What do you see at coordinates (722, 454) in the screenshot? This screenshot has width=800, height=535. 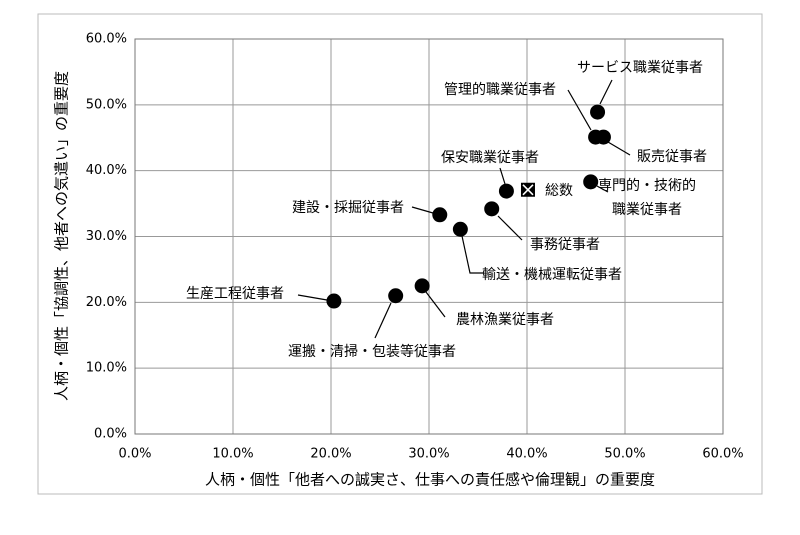 I see `x-tick-label: 60.0%` at bounding box center [722, 454].